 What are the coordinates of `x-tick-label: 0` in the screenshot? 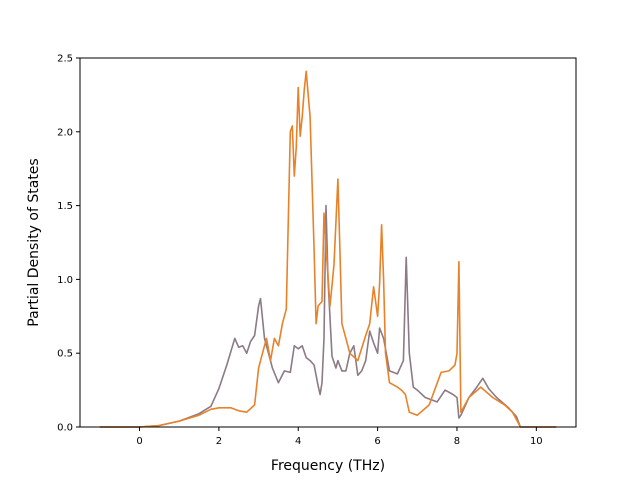 It's located at (139, 441).